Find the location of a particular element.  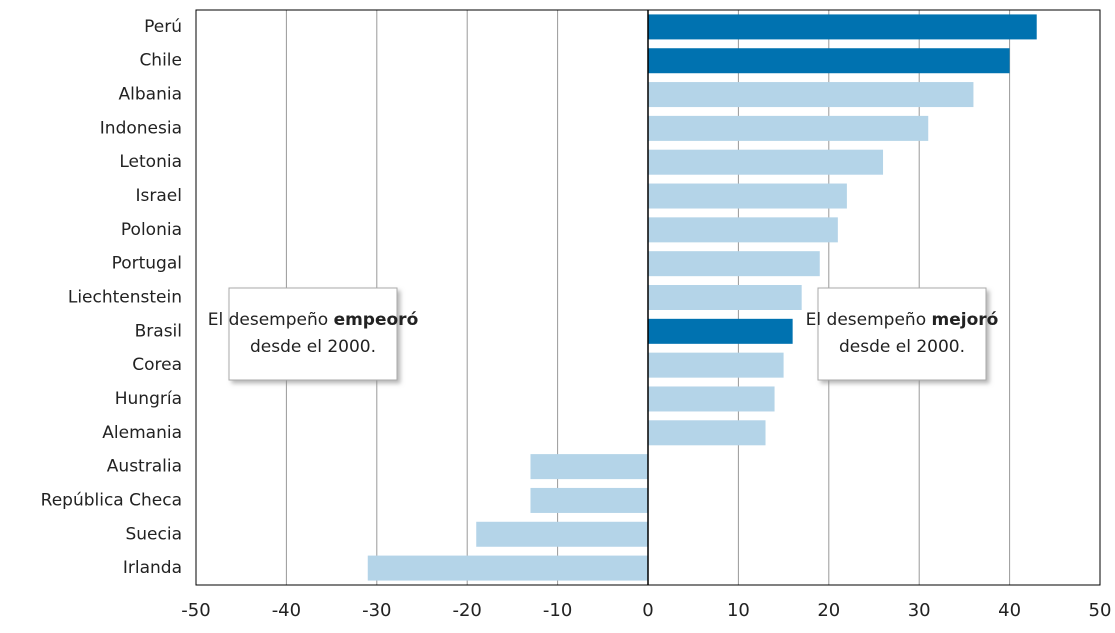

y-tick-label: Perú is located at coordinates (163, 27).